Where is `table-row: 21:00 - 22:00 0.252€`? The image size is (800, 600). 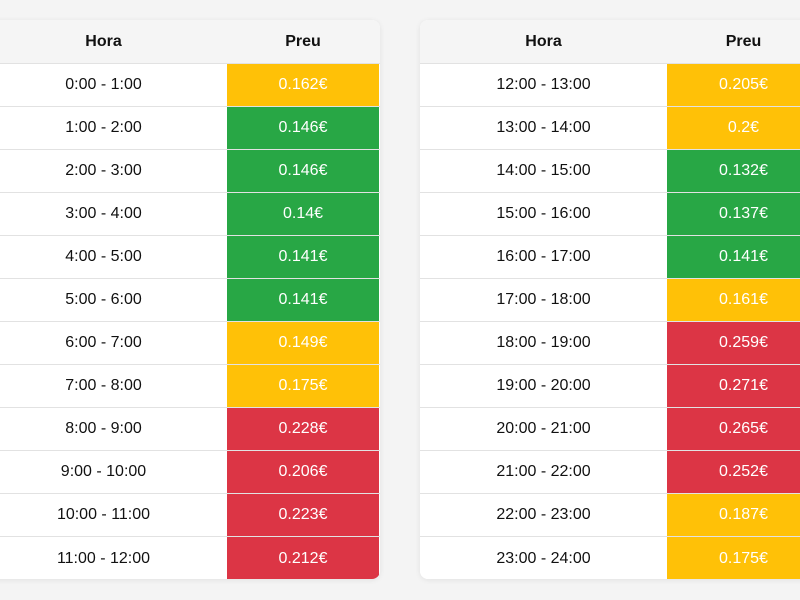 table-row: 21:00 - 22:00 0.252€ is located at coordinates (610, 472).